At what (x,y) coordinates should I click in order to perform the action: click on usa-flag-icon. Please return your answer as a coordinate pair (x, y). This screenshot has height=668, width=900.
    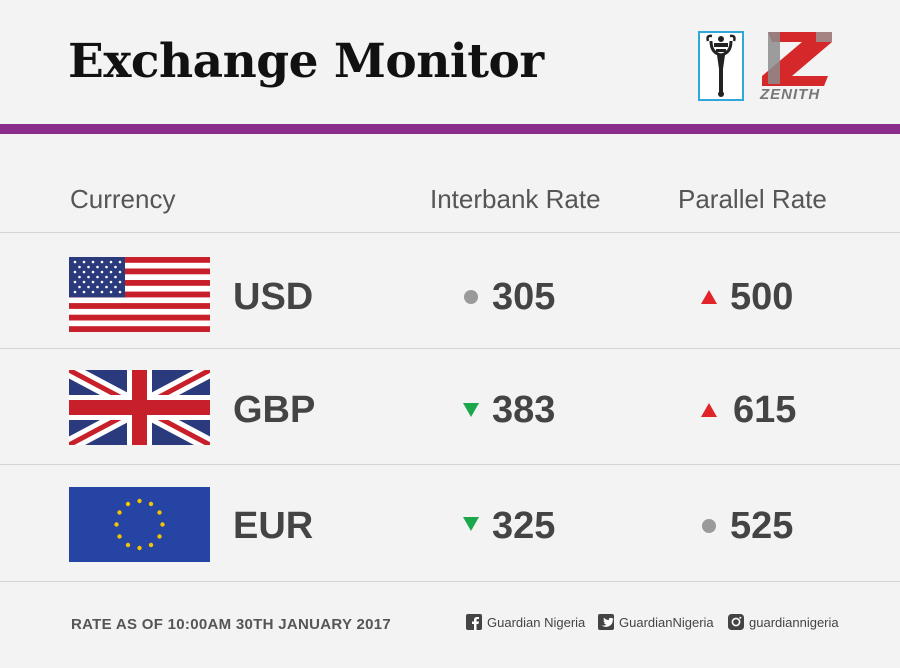
    Looking at the image, I should click on (139, 294).